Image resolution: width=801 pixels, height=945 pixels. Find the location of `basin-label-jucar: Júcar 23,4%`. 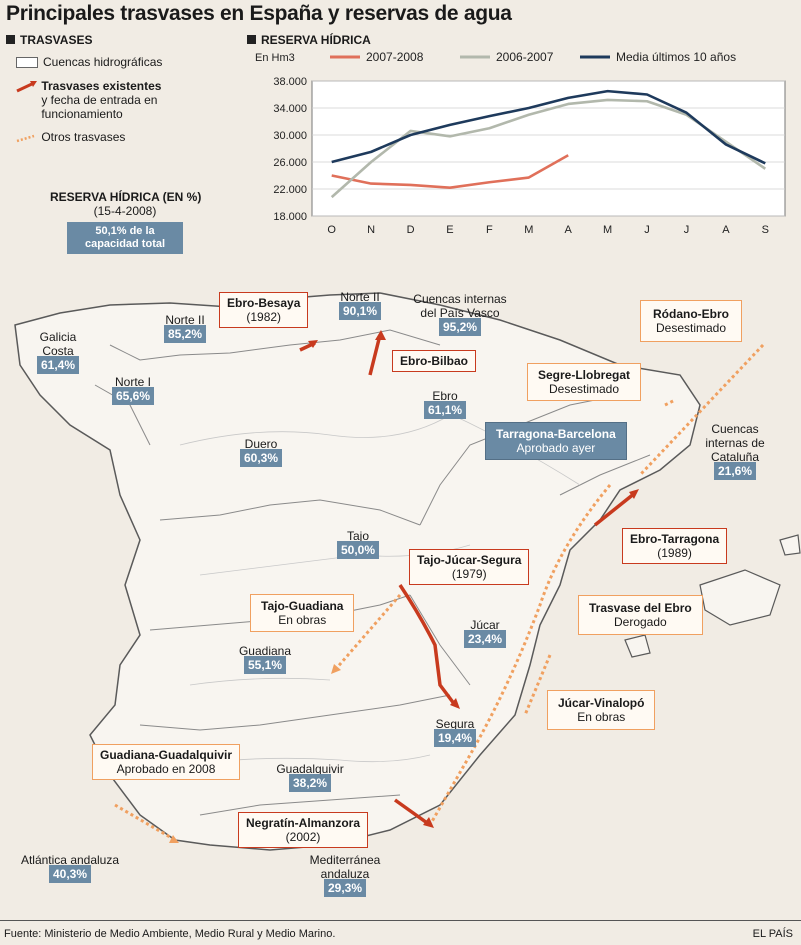

basin-label-jucar: Júcar 23,4% is located at coordinates (485, 633).